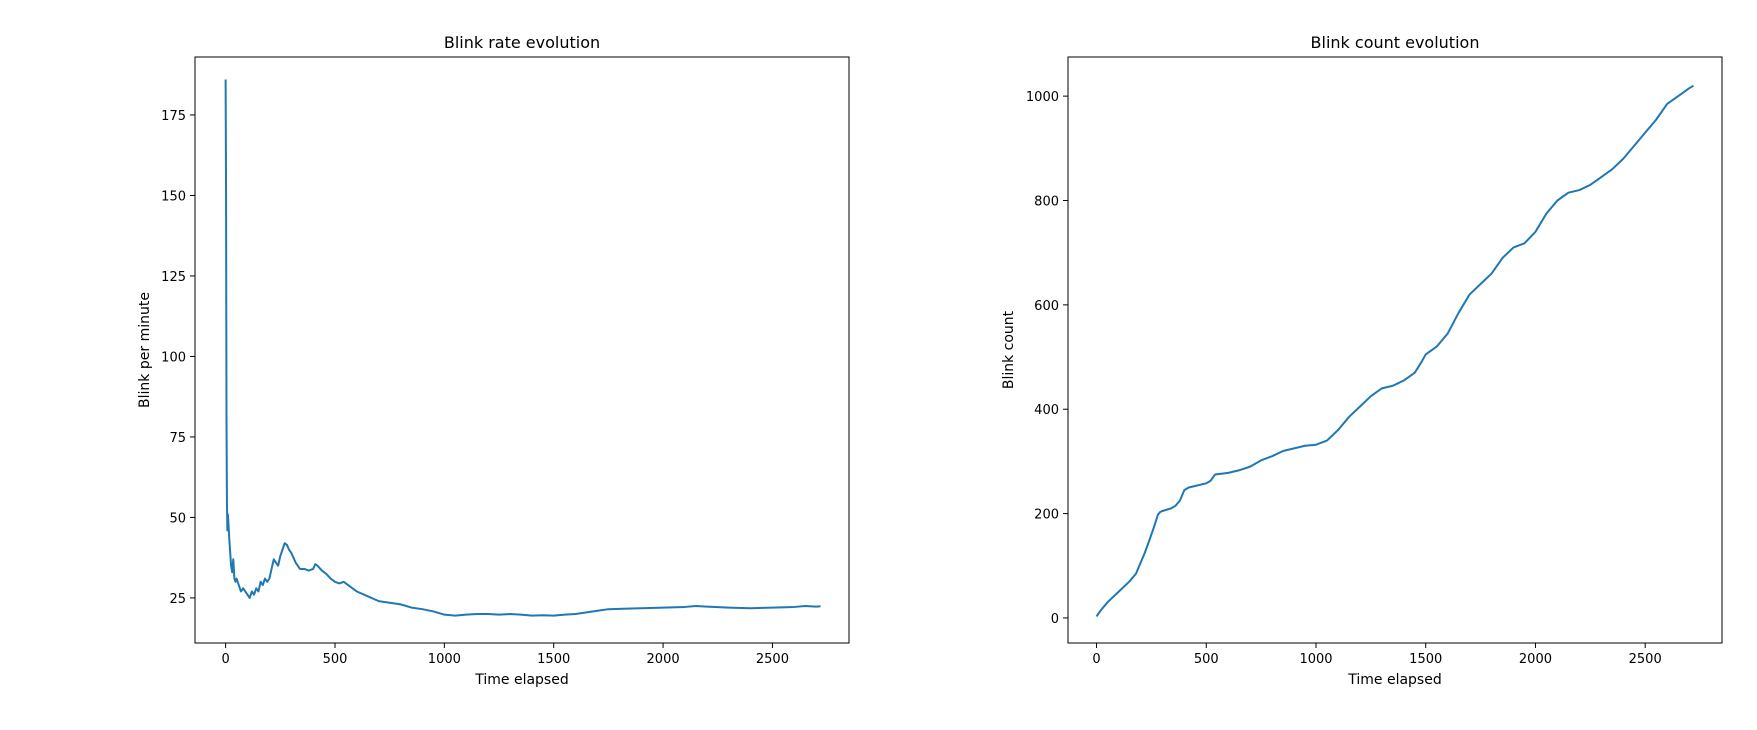 The width and height of the screenshot is (1757, 730). I want to click on y-tick-label: 100, so click(173, 357).